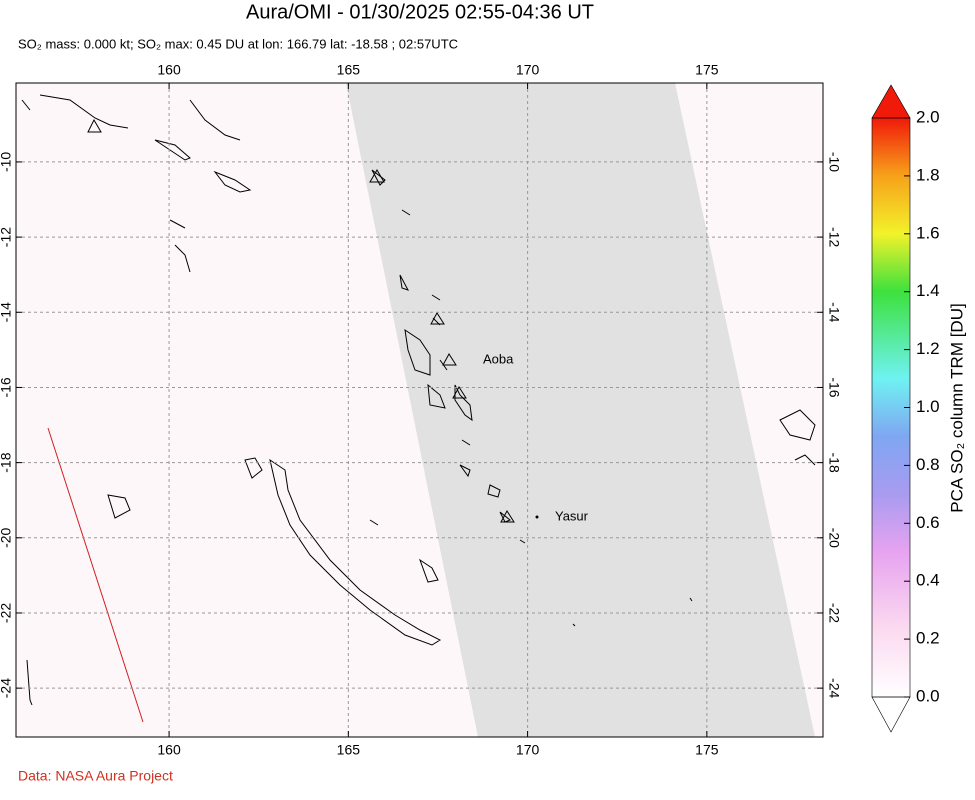  Describe the element at coordinates (928, 406) in the screenshot. I see `colorbar-tick-label: 1.0` at that location.